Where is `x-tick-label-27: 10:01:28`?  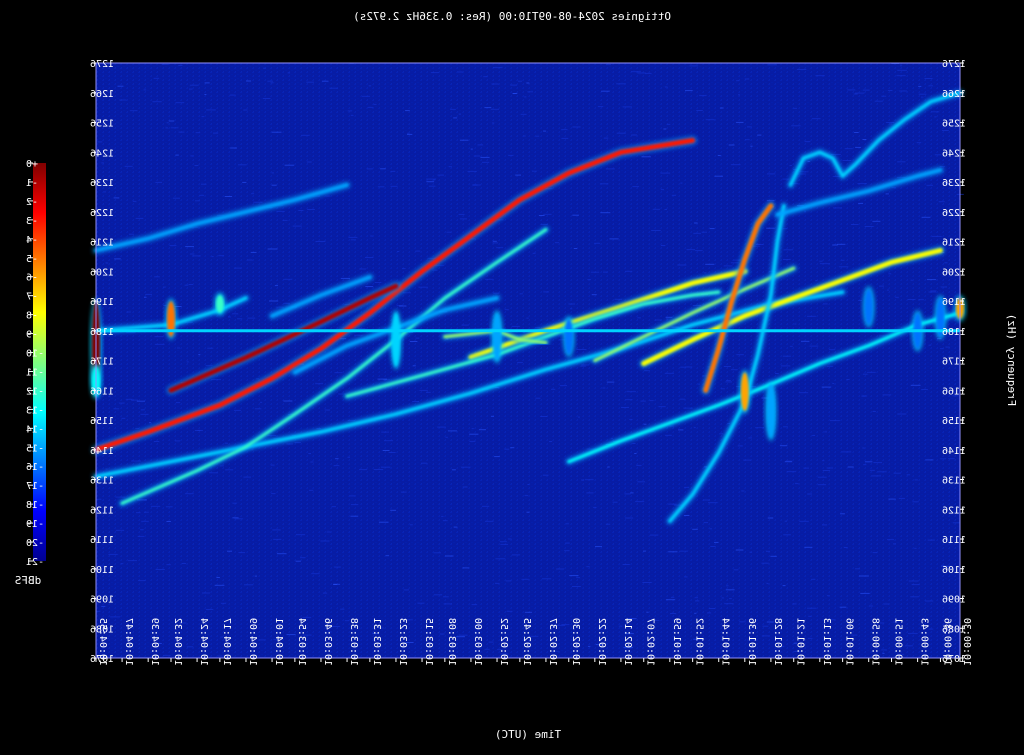
x-tick-label-27: 10:01:28 is located at coordinates (777, 642).